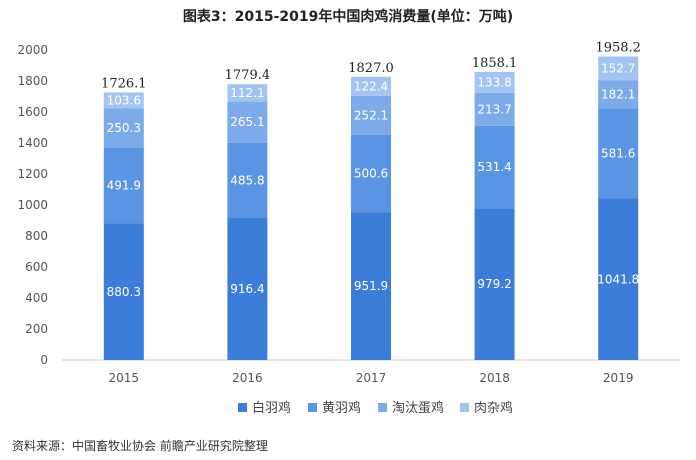  I want to click on y-tick-label: 200, so click(36, 329).